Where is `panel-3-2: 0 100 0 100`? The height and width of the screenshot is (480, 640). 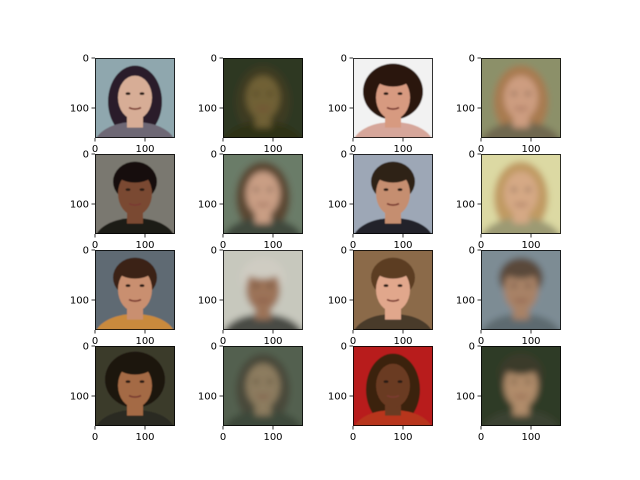
panel-3-2: 0 100 0 100 is located at coordinates (380, 392).